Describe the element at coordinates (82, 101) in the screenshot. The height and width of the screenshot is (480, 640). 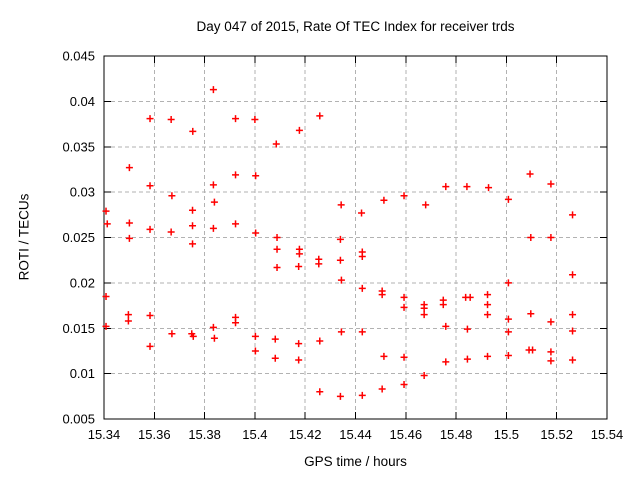
I see `y-tick-label: 0.04` at that location.